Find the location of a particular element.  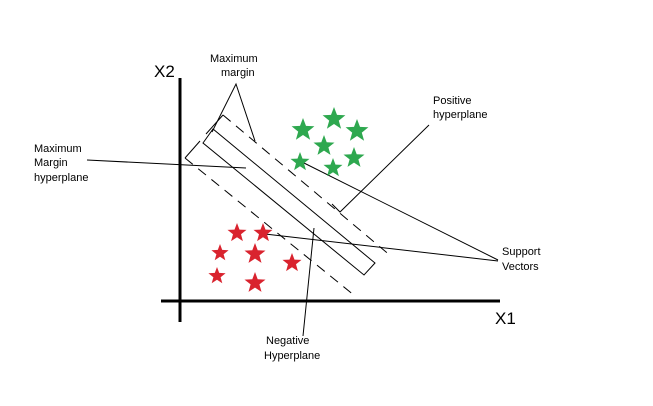

support-vectors-label: Support Vectors is located at coordinates (521, 259).